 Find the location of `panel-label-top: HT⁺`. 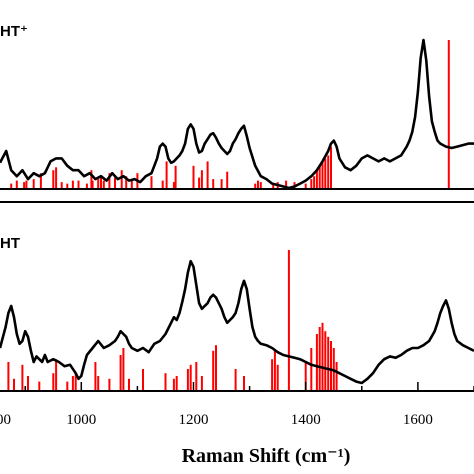

panel-label-top: HT⁺ is located at coordinates (14, 31).